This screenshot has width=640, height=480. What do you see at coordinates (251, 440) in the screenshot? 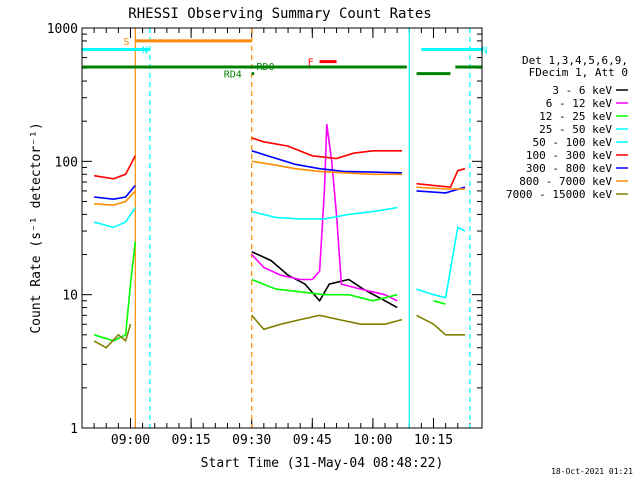
I see `x-tick-label: 09:30` at bounding box center [251, 440].